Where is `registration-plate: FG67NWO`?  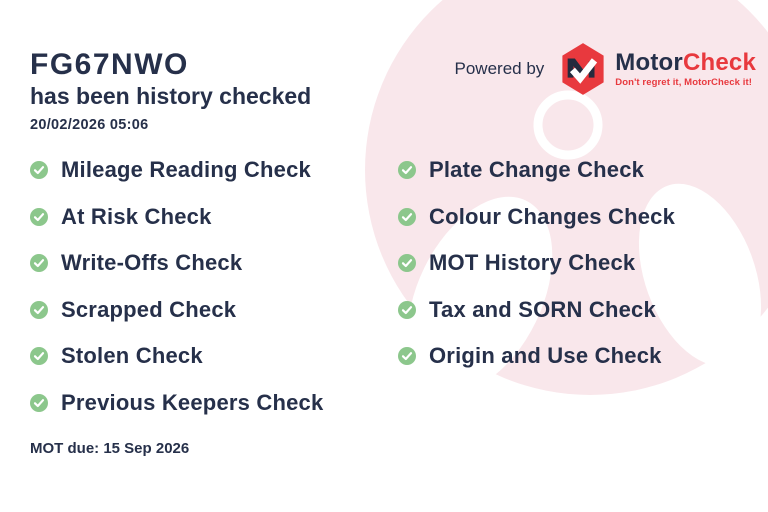
registration-plate: FG67NWO is located at coordinates (109, 64).